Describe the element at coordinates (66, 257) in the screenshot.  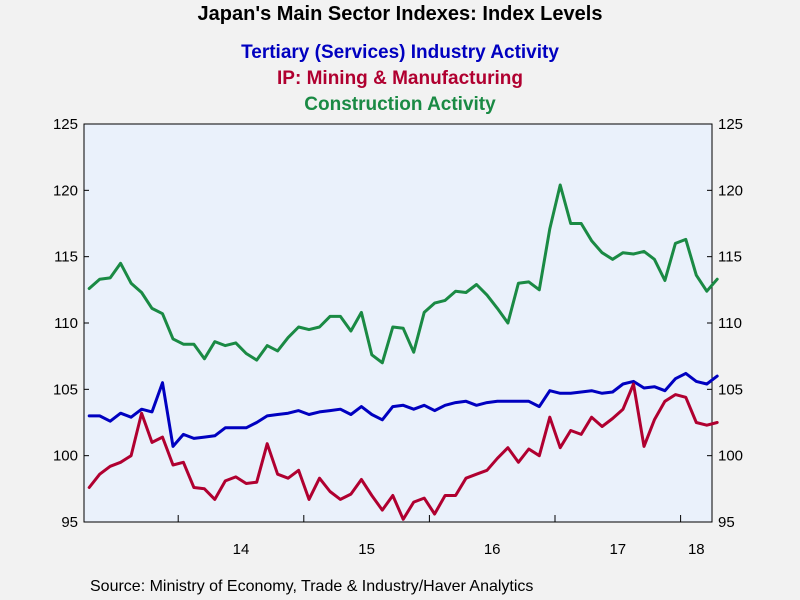
I see `y-tick-label-left: 115` at that location.